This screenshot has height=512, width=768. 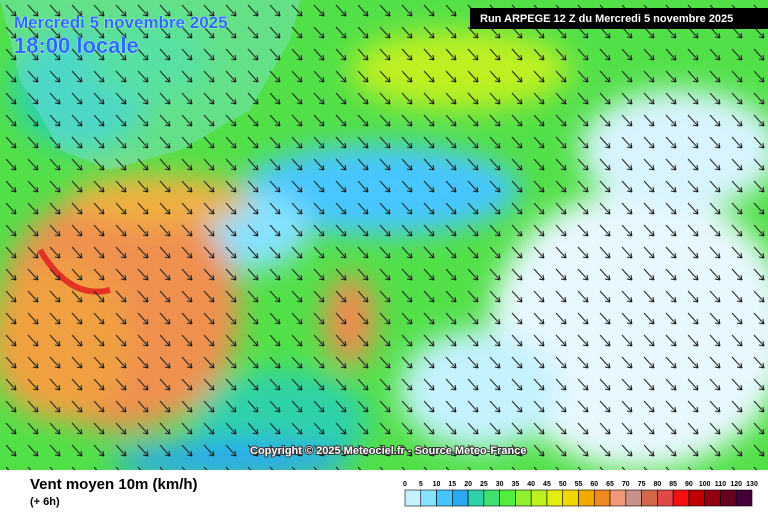 What do you see at coordinates (500, 484) in the screenshot?
I see `scale-label: 30` at bounding box center [500, 484].